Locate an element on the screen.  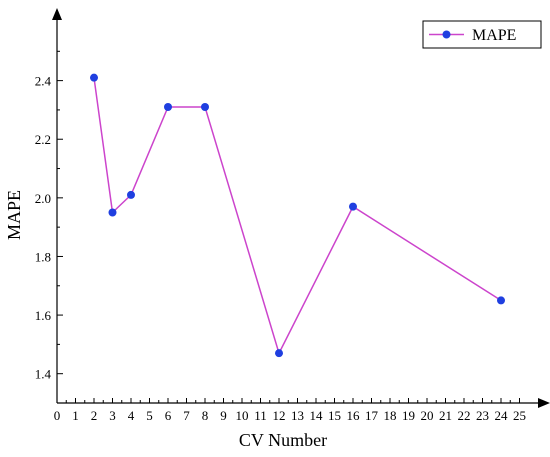
x-tick-label: 20 is located at coordinates (427, 415).